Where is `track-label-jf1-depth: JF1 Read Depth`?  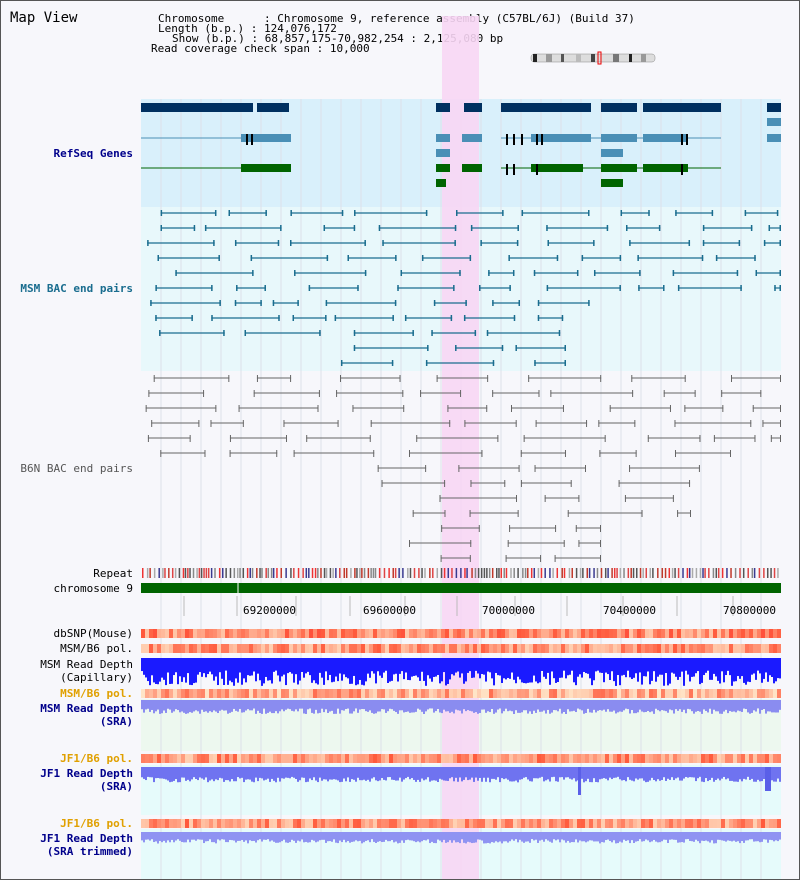
track-label-jf1-depth: JF1 Read Depth is located at coordinates (86, 773).